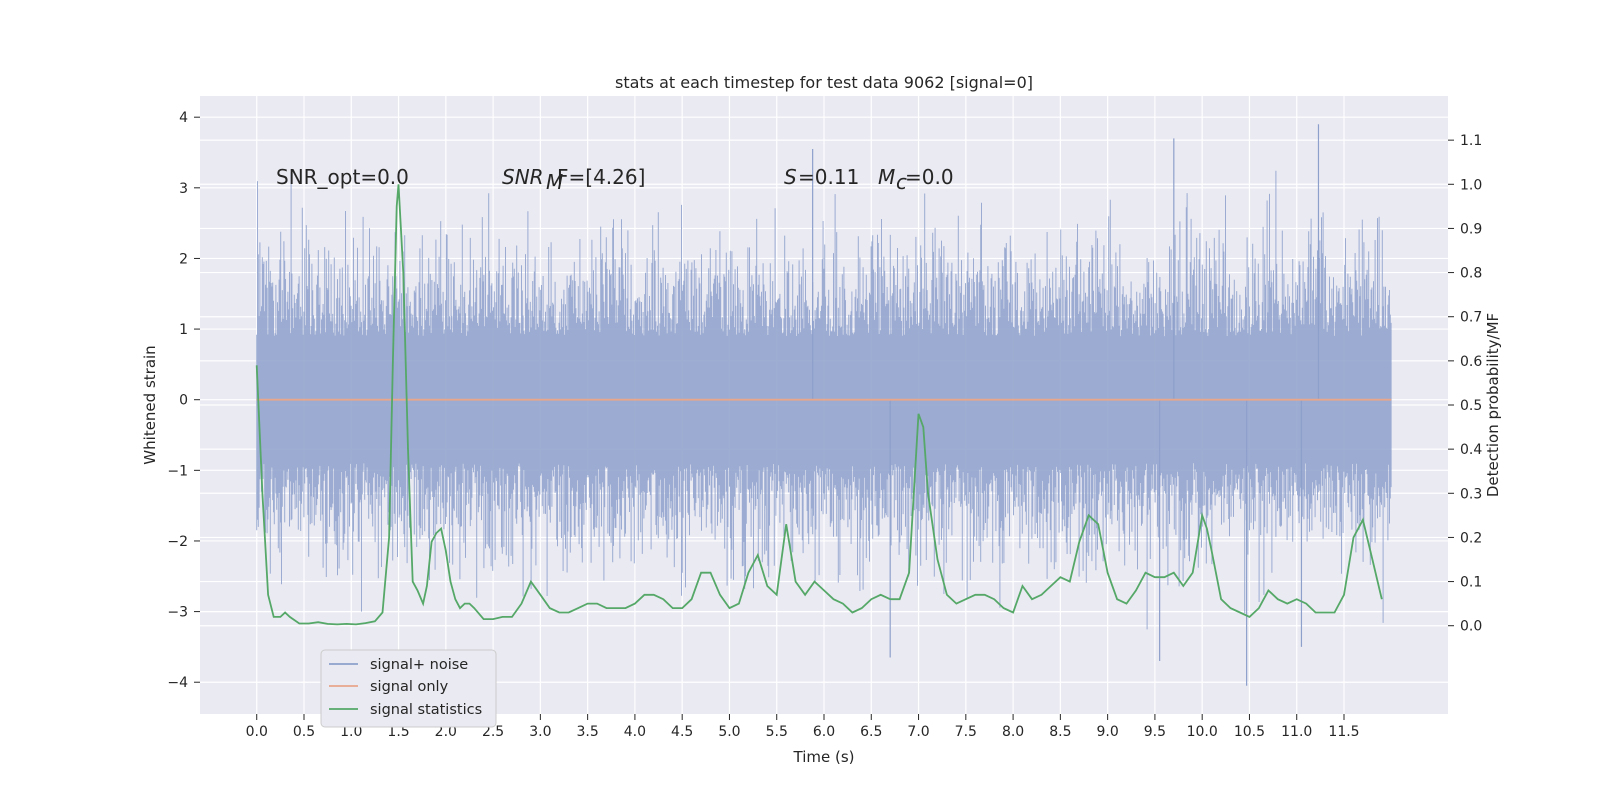  What do you see at coordinates (1465, 384) in the screenshot?
I see `y-axis-right-ticks: 1.1 1.0 0.9 0.8 0.7 0.6 0.5 0.4 0.3 0.2 0.1 0.0` at bounding box center [1465, 384].